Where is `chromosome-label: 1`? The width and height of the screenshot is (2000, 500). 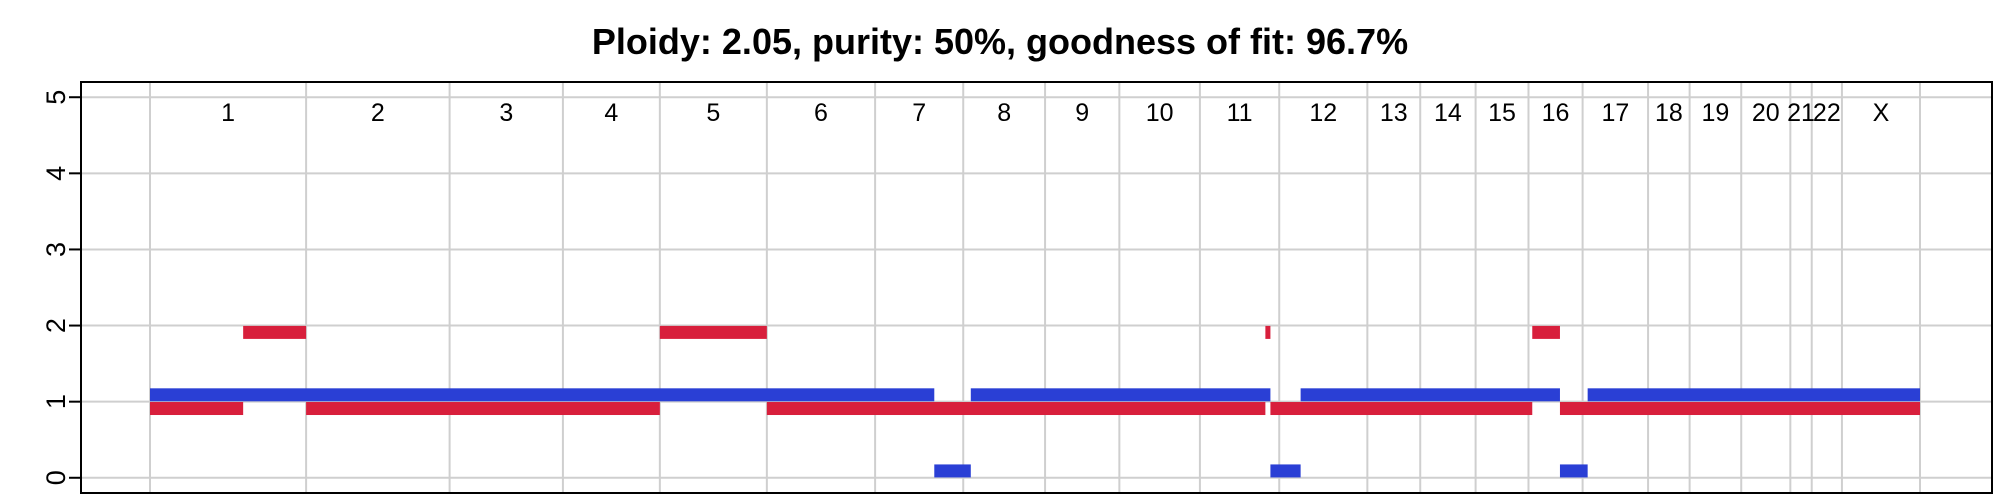
chromosome-label: 1 is located at coordinates (228, 113).